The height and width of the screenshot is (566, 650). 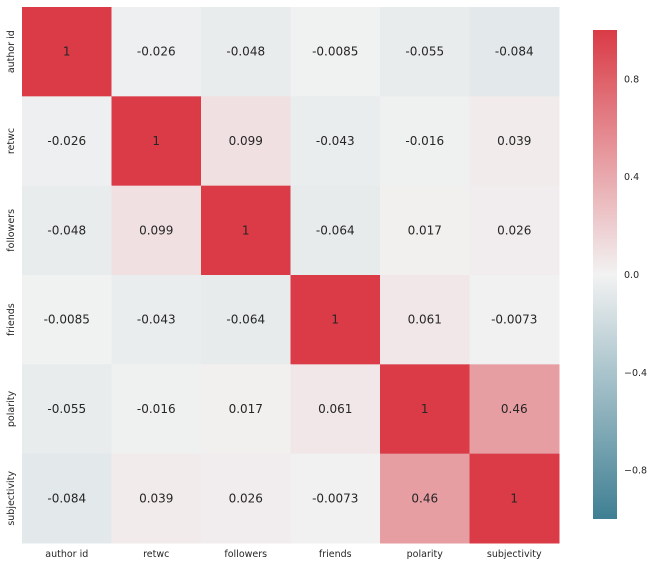 What do you see at coordinates (11, 409) in the screenshot?
I see `y-tick-label: polarity` at bounding box center [11, 409].